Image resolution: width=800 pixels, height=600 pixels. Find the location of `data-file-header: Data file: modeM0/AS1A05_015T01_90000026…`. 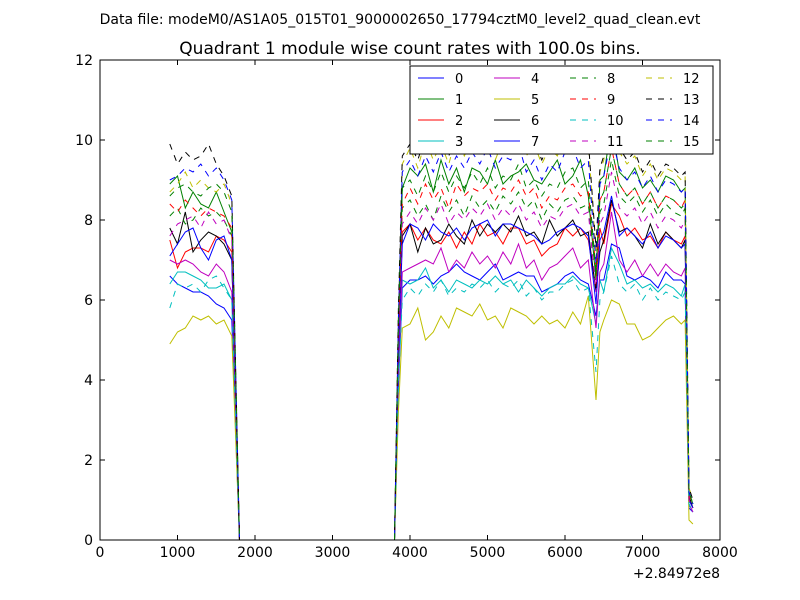

data-file-header: Data file: modeM0/AS1A05_015T01_90000026… is located at coordinates (400, 20).